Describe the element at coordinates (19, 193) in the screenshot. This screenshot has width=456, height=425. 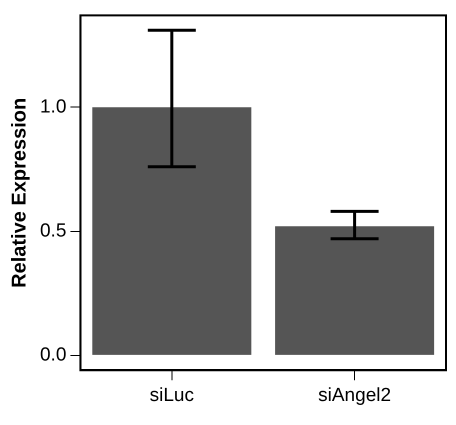
I see `y-axis-title: Relative Expression` at that location.